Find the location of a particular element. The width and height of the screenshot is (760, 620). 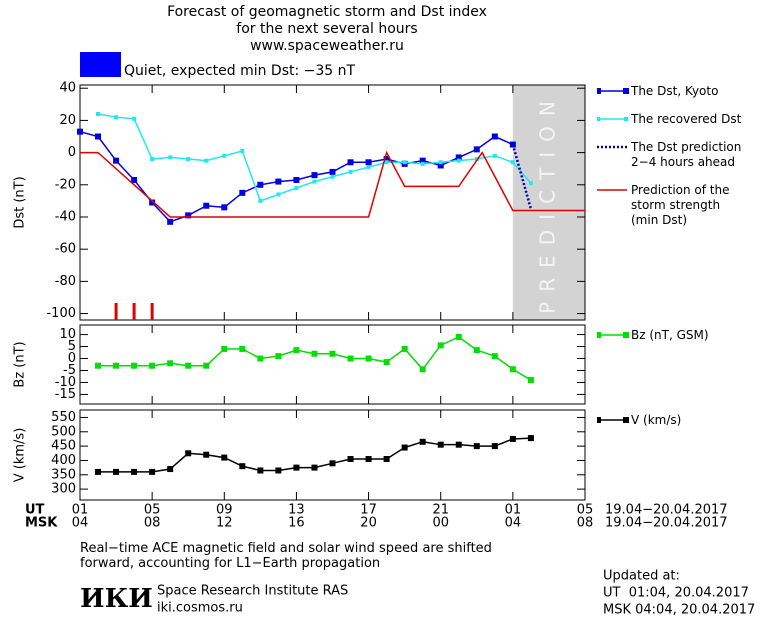

chart-title: www.spaceweather.ru is located at coordinates (327, 46).